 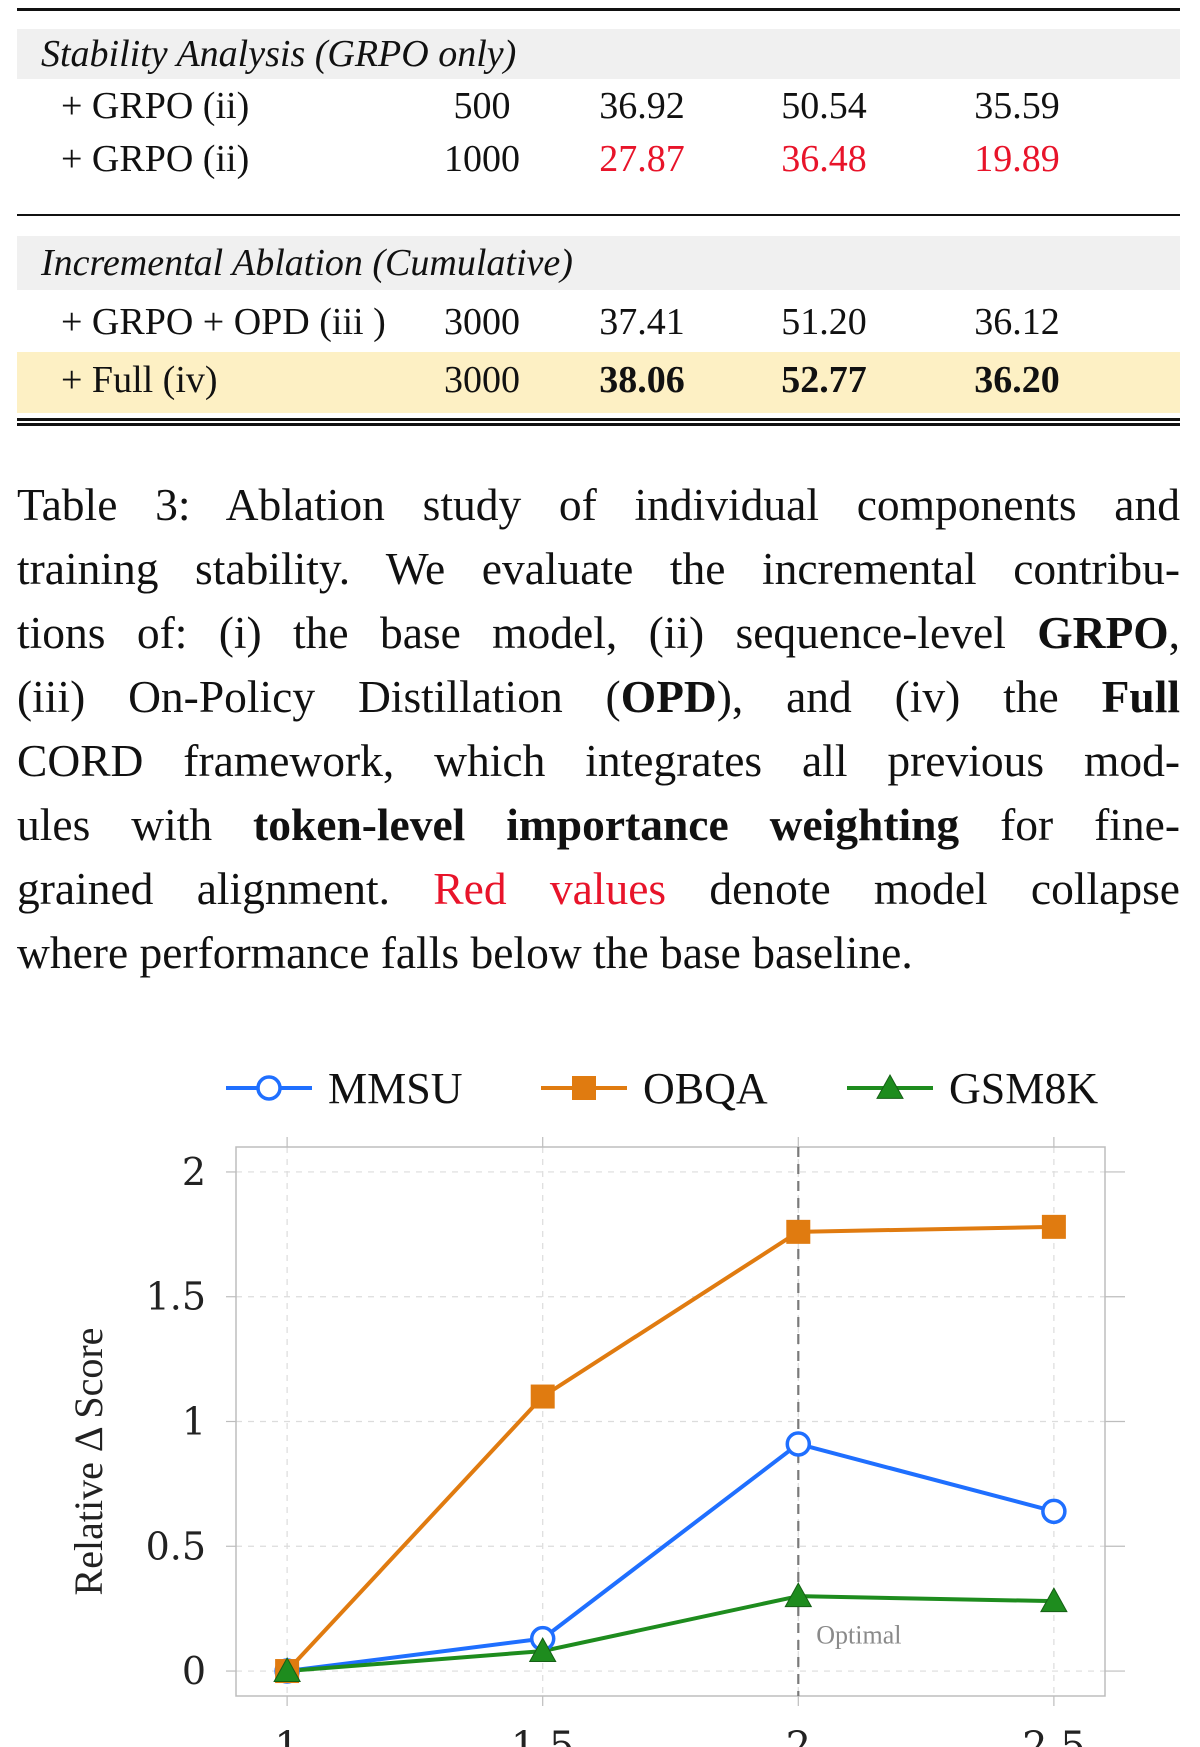 I want to click on legend-label: MMSU, so click(x=395, y=1088).